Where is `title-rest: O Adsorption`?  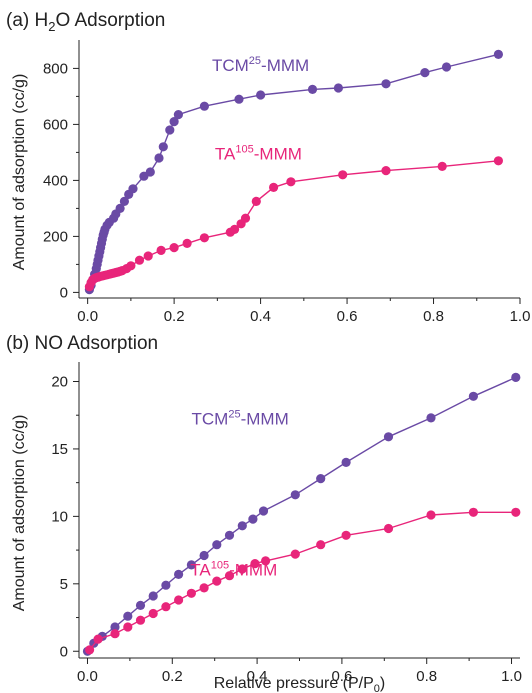 title-rest: O Adsorption is located at coordinates (110, 20).